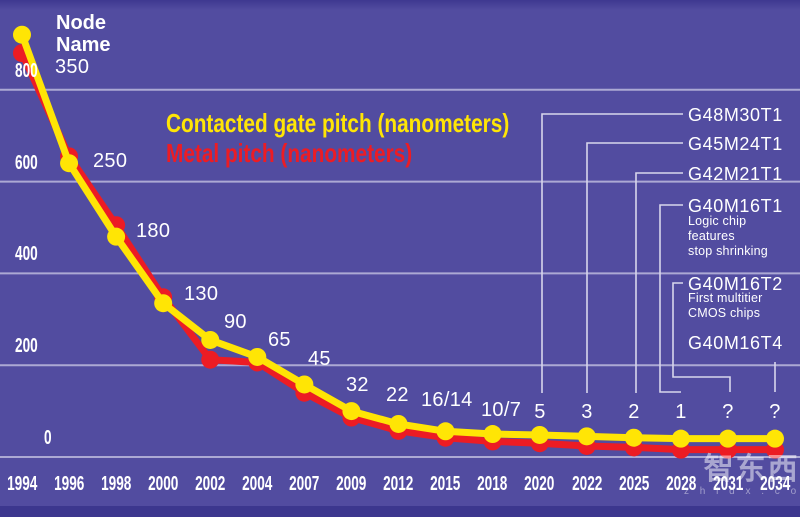 The height and width of the screenshot is (517, 800). I want to click on point-label-130: 130, so click(201, 294).